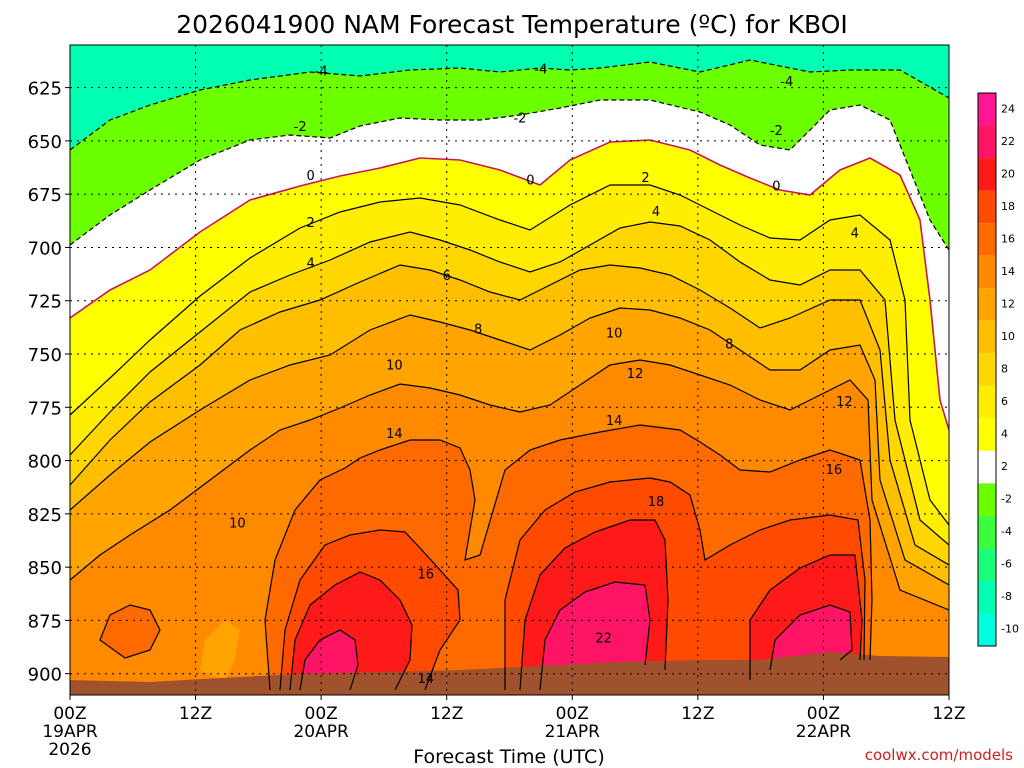 The width and height of the screenshot is (1024, 768). What do you see at coordinates (45, 621) in the screenshot?
I see `y-tick-label: 875` at bounding box center [45, 621].